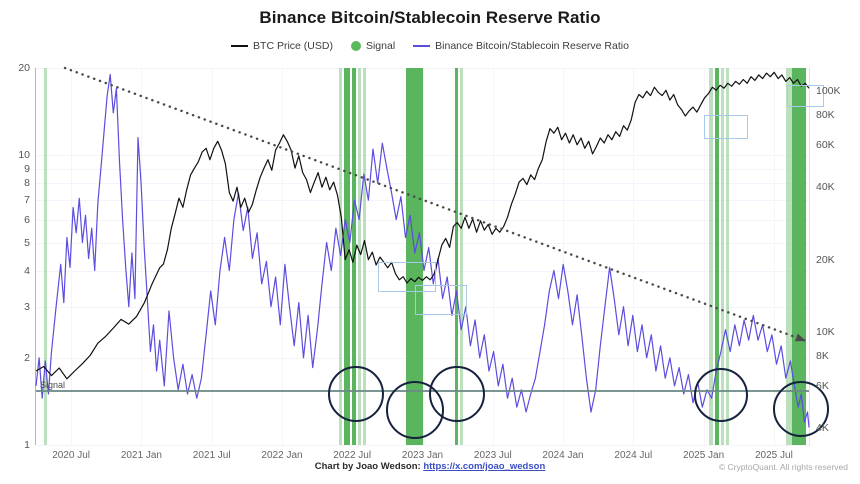  Describe the element at coordinates (27, 168) in the screenshot. I see `y-tick-left: 9` at that location.